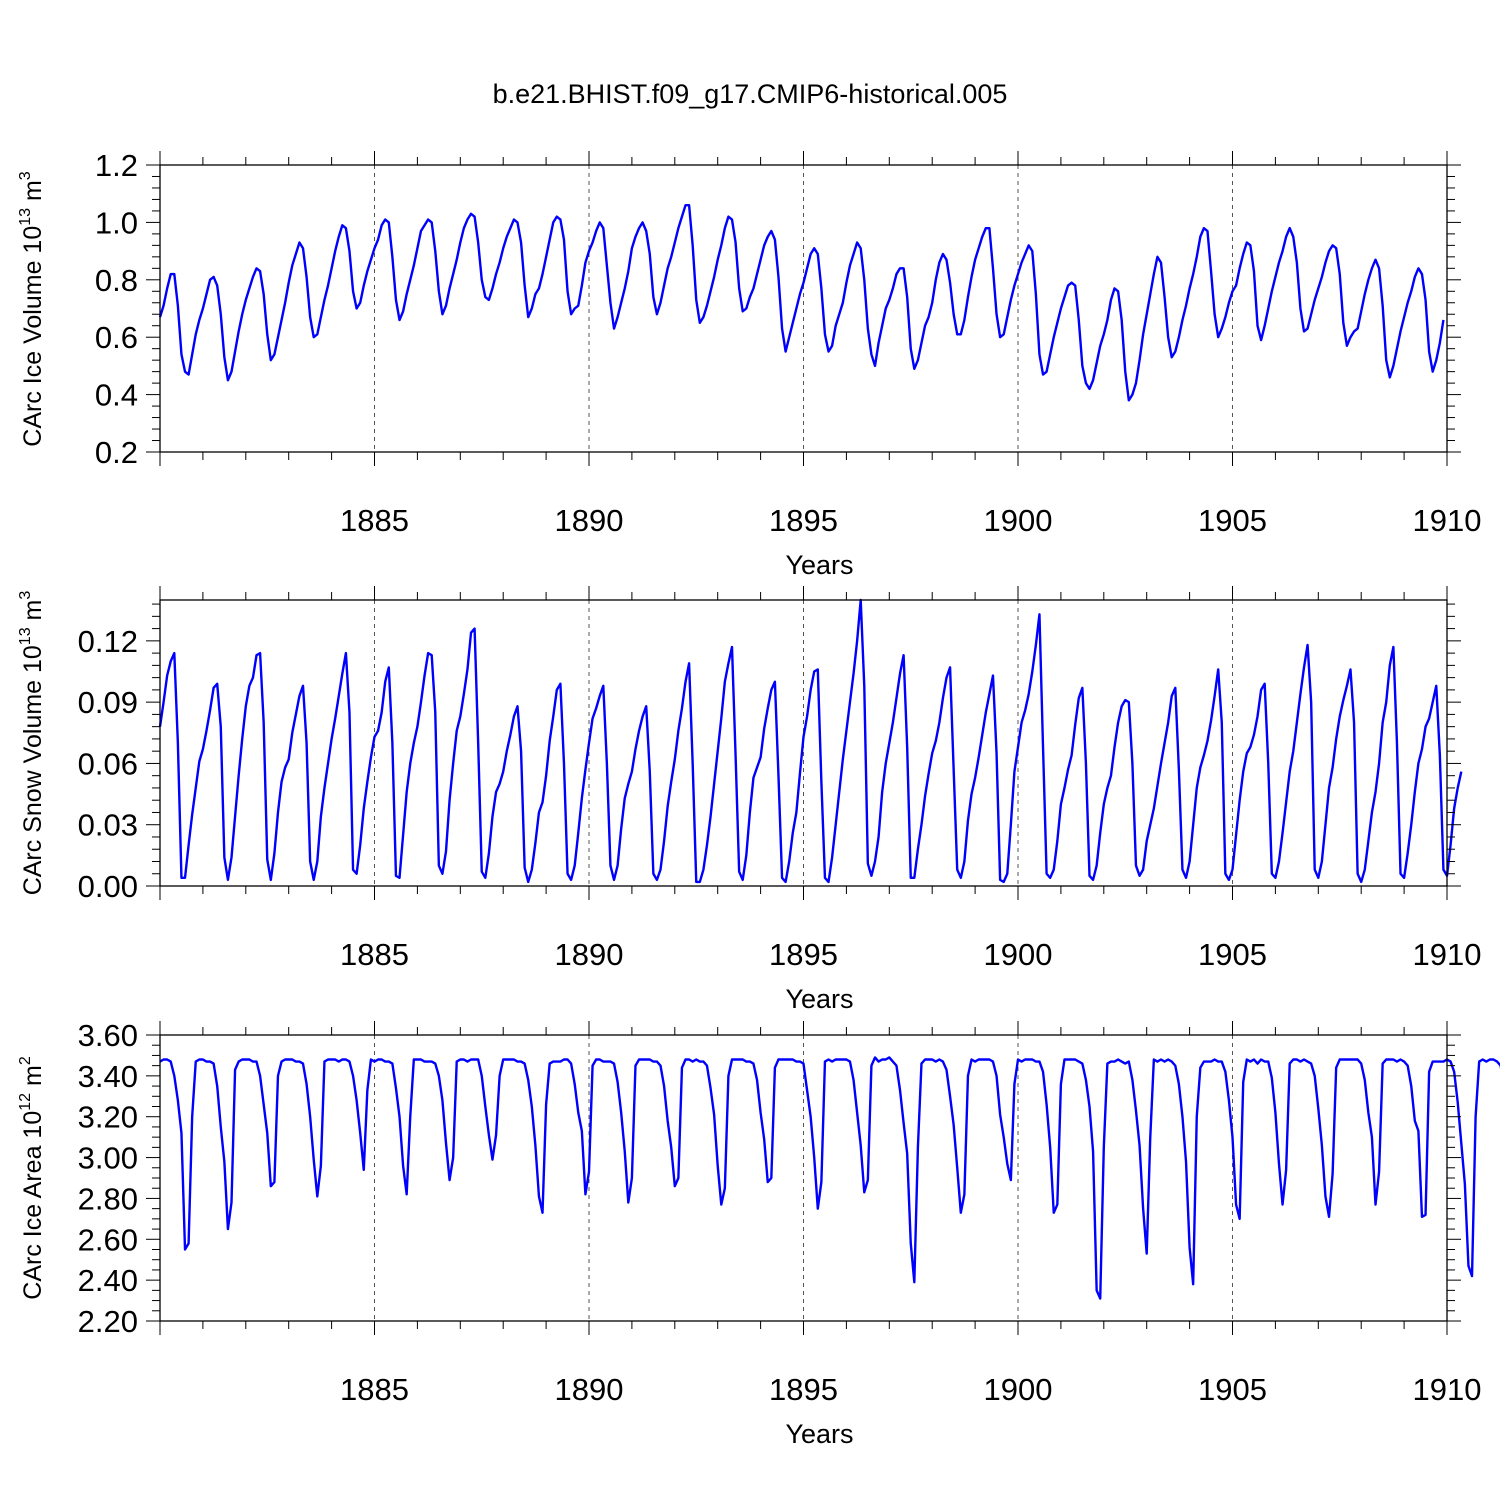 The height and width of the screenshot is (1500, 1500). What do you see at coordinates (116, 337) in the screenshot?
I see `y-tick-label: 0.6` at bounding box center [116, 337].